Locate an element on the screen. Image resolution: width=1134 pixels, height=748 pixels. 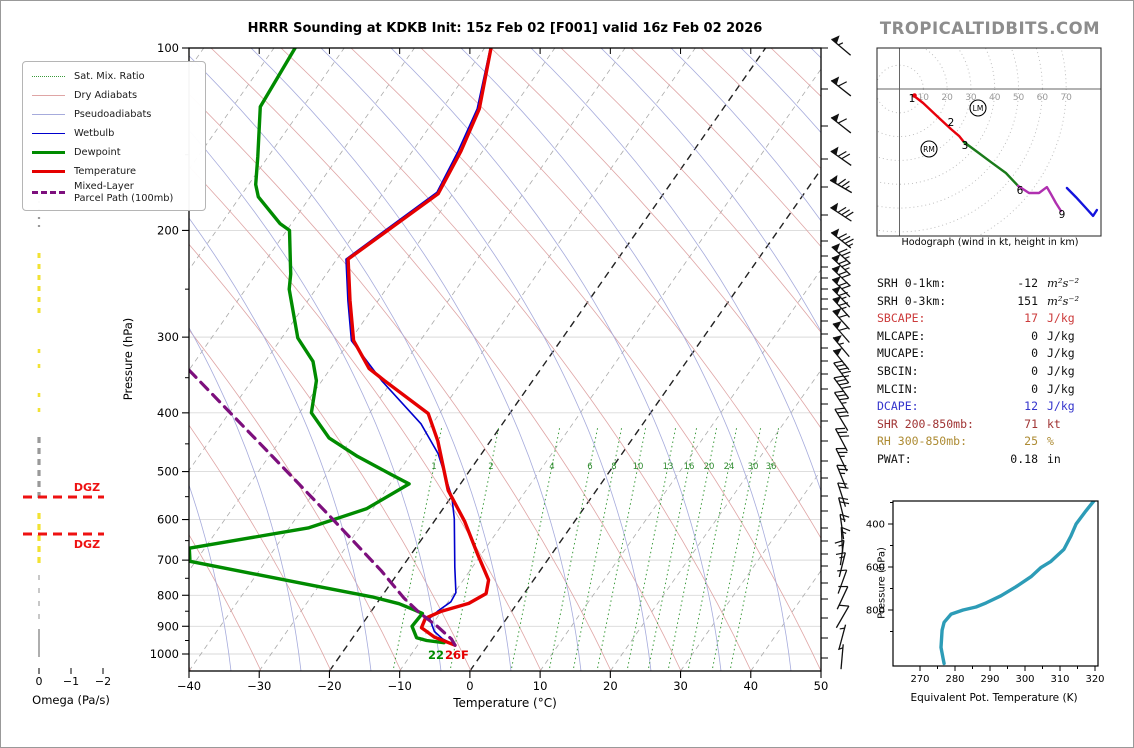
parcel-path-line-sample is located at coordinates (48, 193).